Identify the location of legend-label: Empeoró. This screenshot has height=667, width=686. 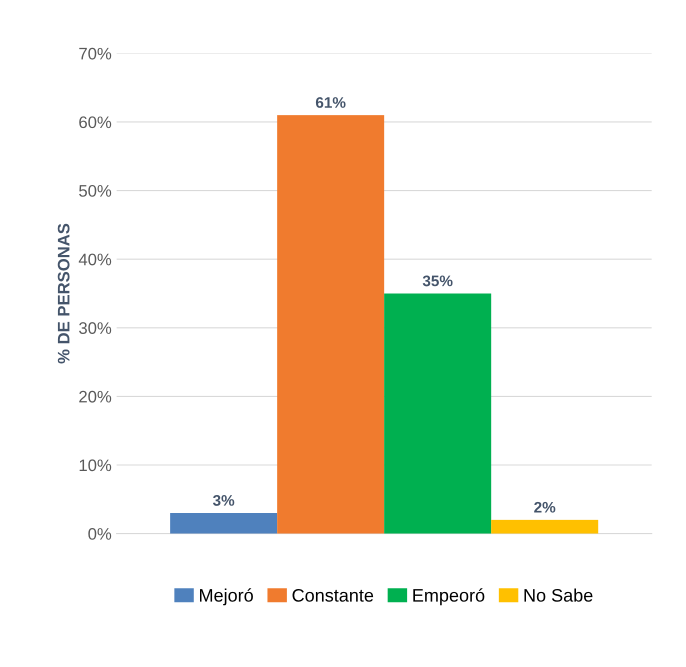
(448, 597).